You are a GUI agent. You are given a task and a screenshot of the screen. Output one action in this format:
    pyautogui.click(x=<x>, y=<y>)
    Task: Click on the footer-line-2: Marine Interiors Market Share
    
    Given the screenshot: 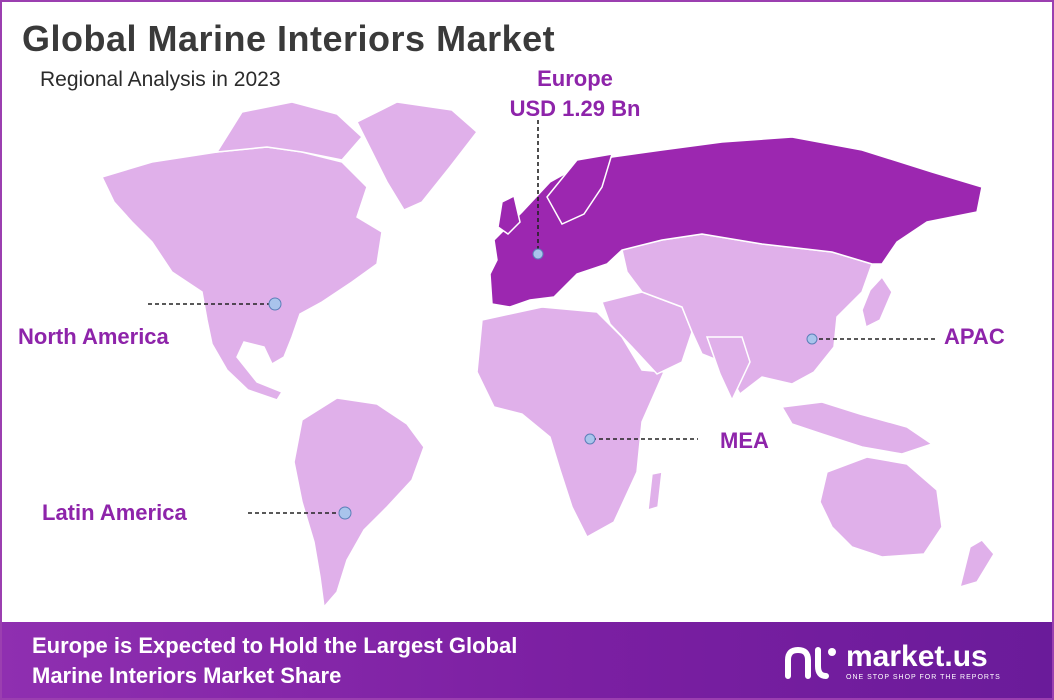 What is the action you would take?
    pyautogui.click(x=187, y=675)
    